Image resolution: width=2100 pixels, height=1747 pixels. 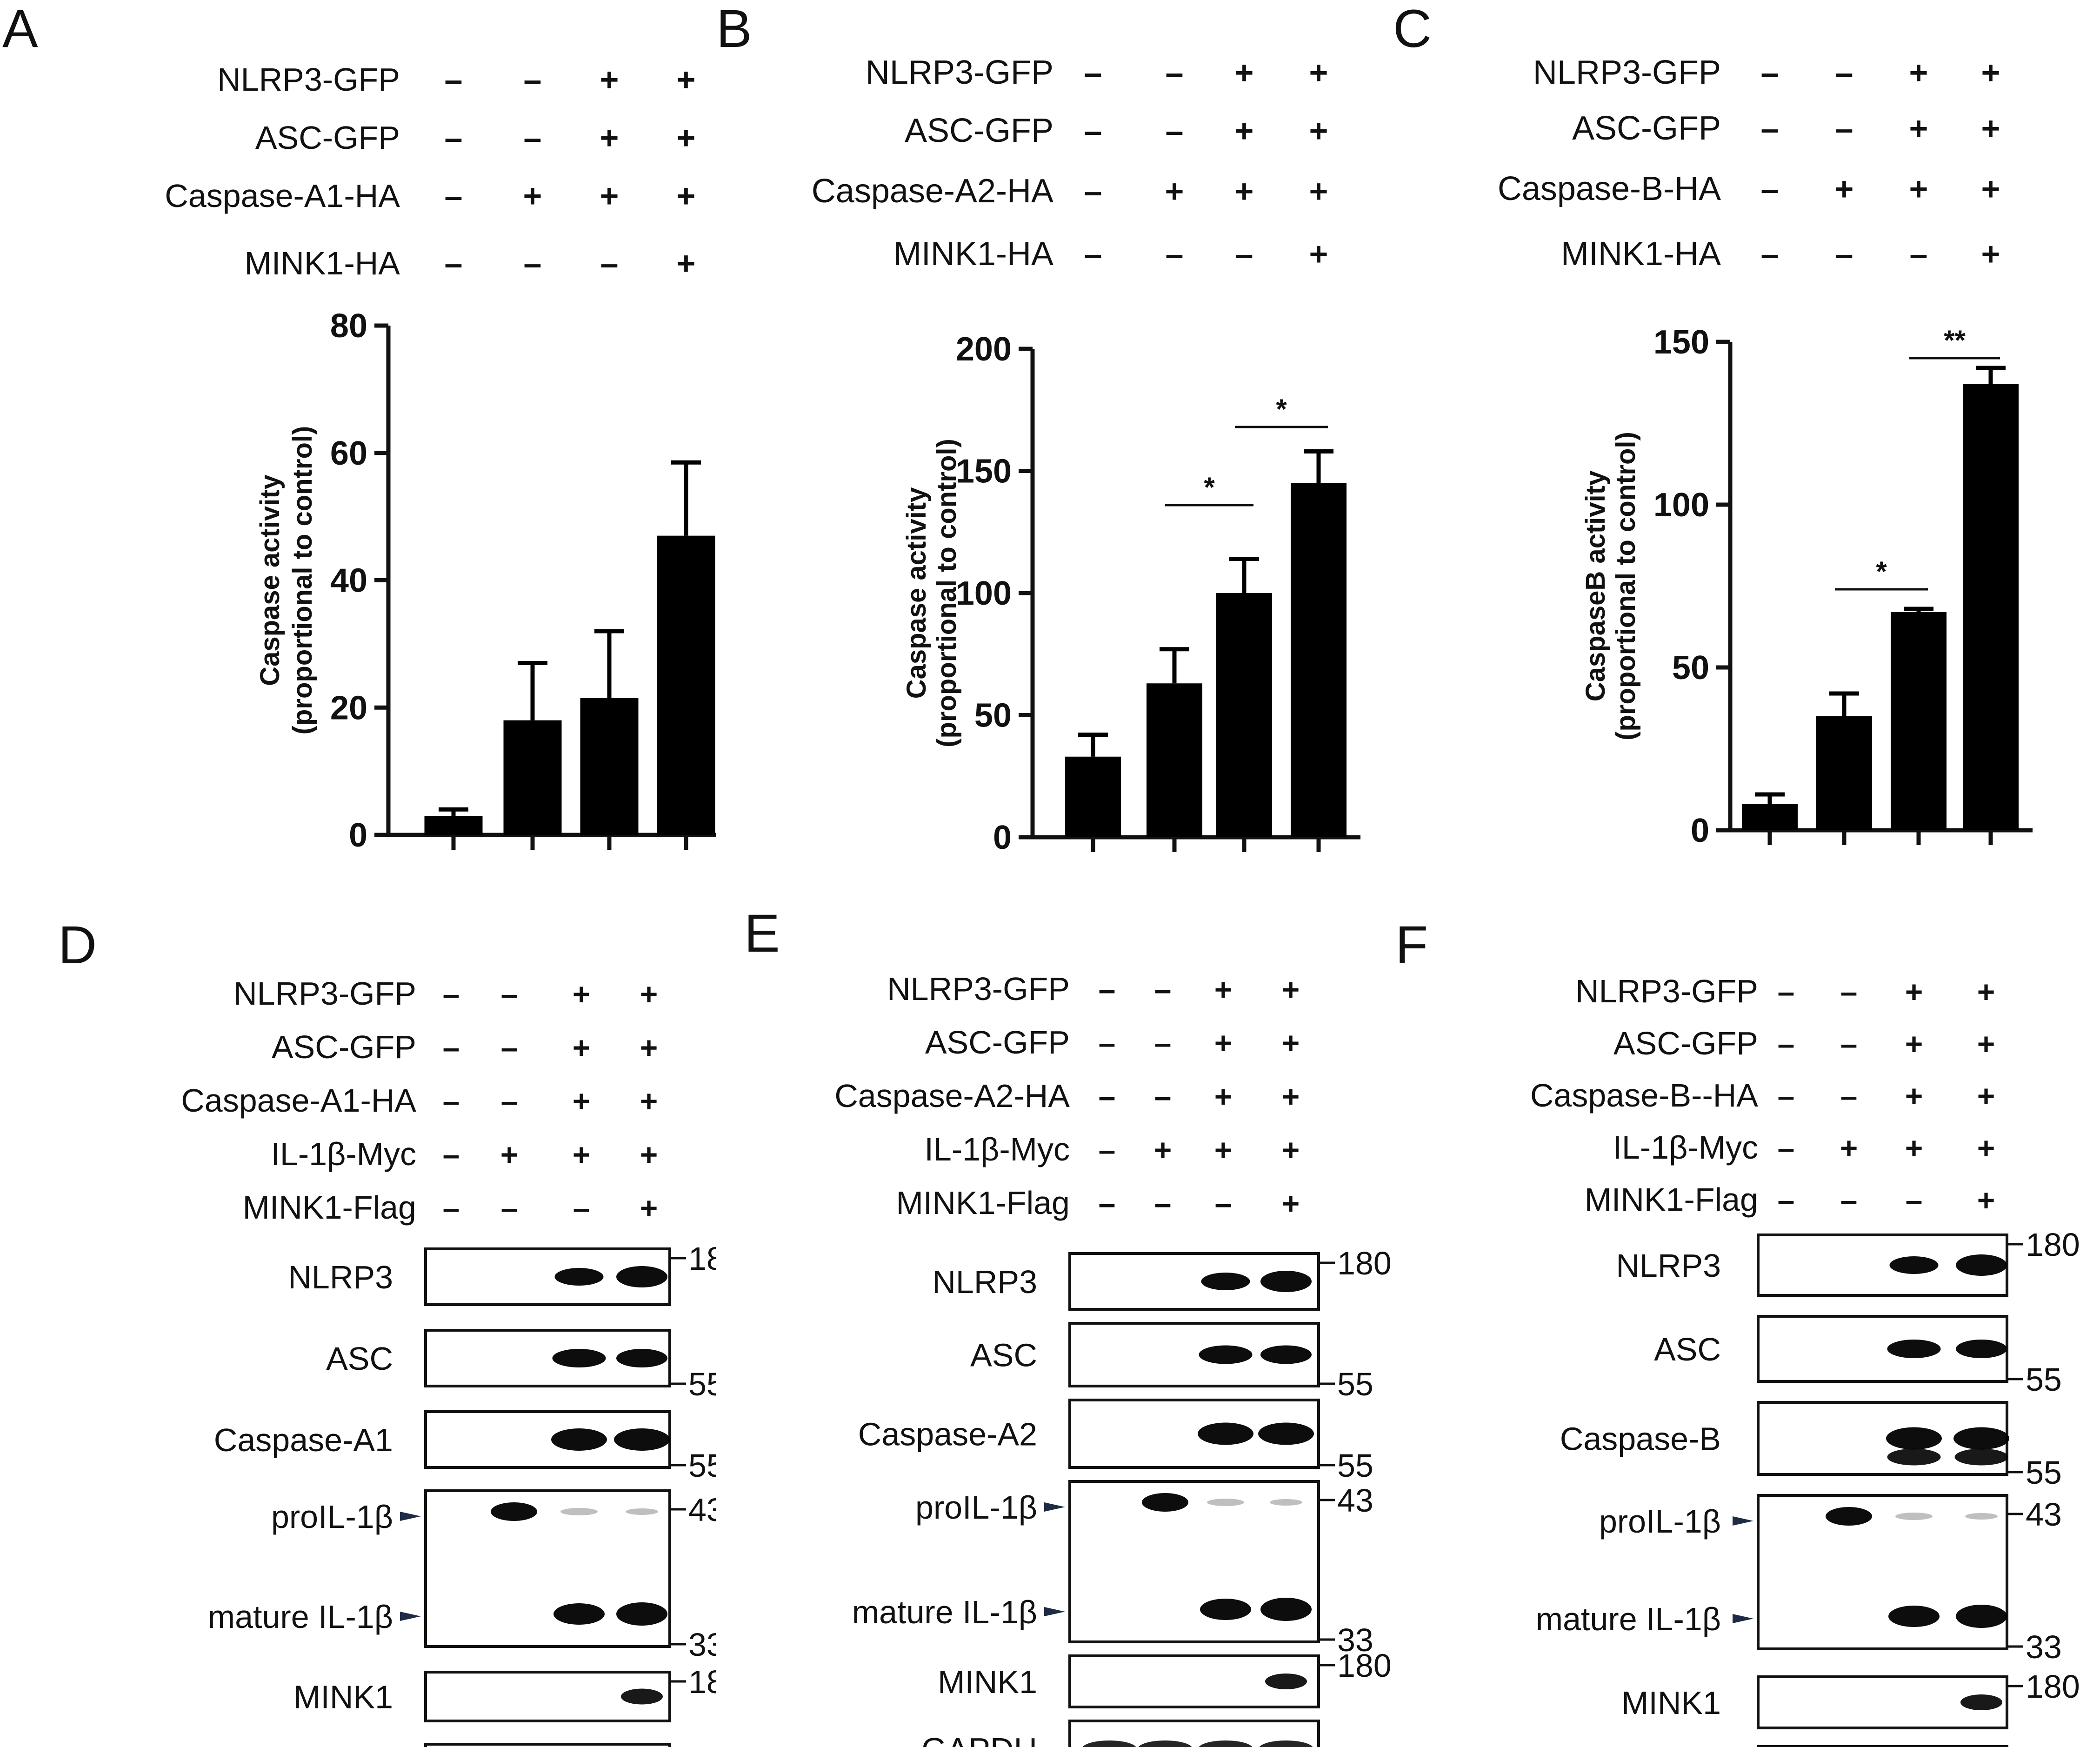 What do you see at coordinates (1595, 586) in the screenshot?
I see `y-axis-label: CaspaseB activity` at bounding box center [1595, 586].